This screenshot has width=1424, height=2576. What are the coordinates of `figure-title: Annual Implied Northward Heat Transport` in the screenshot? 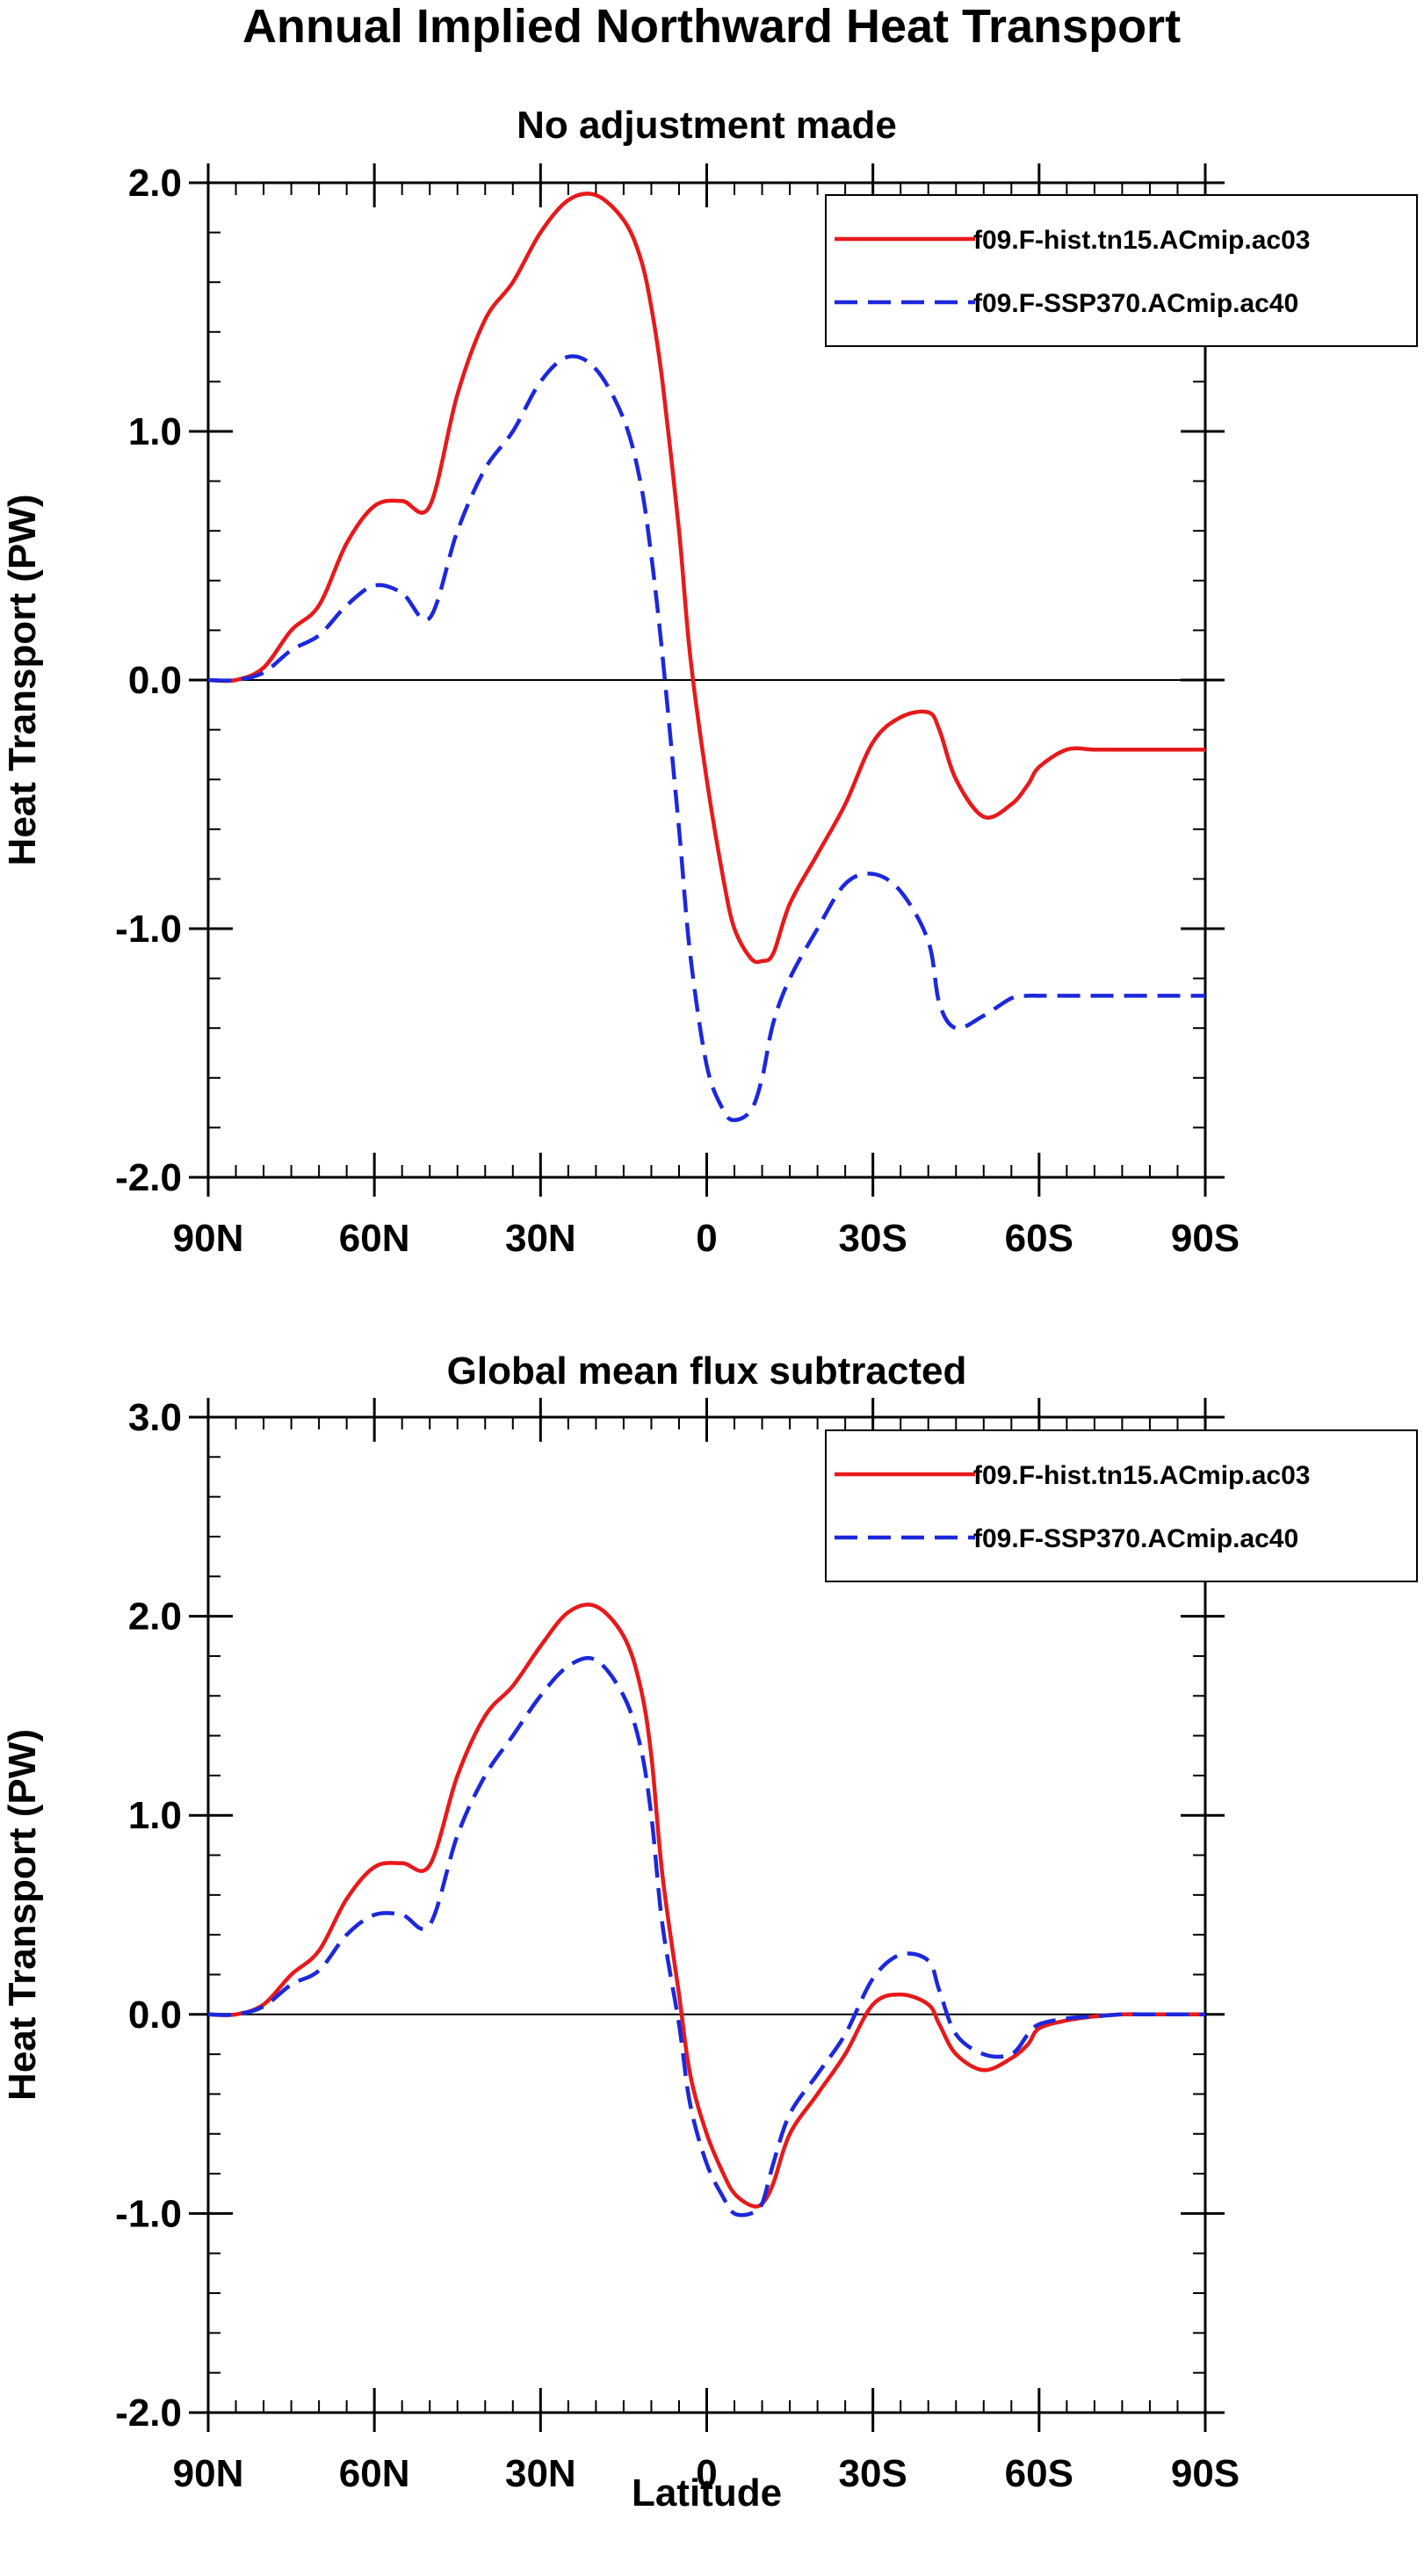 It's located at (711, 26).